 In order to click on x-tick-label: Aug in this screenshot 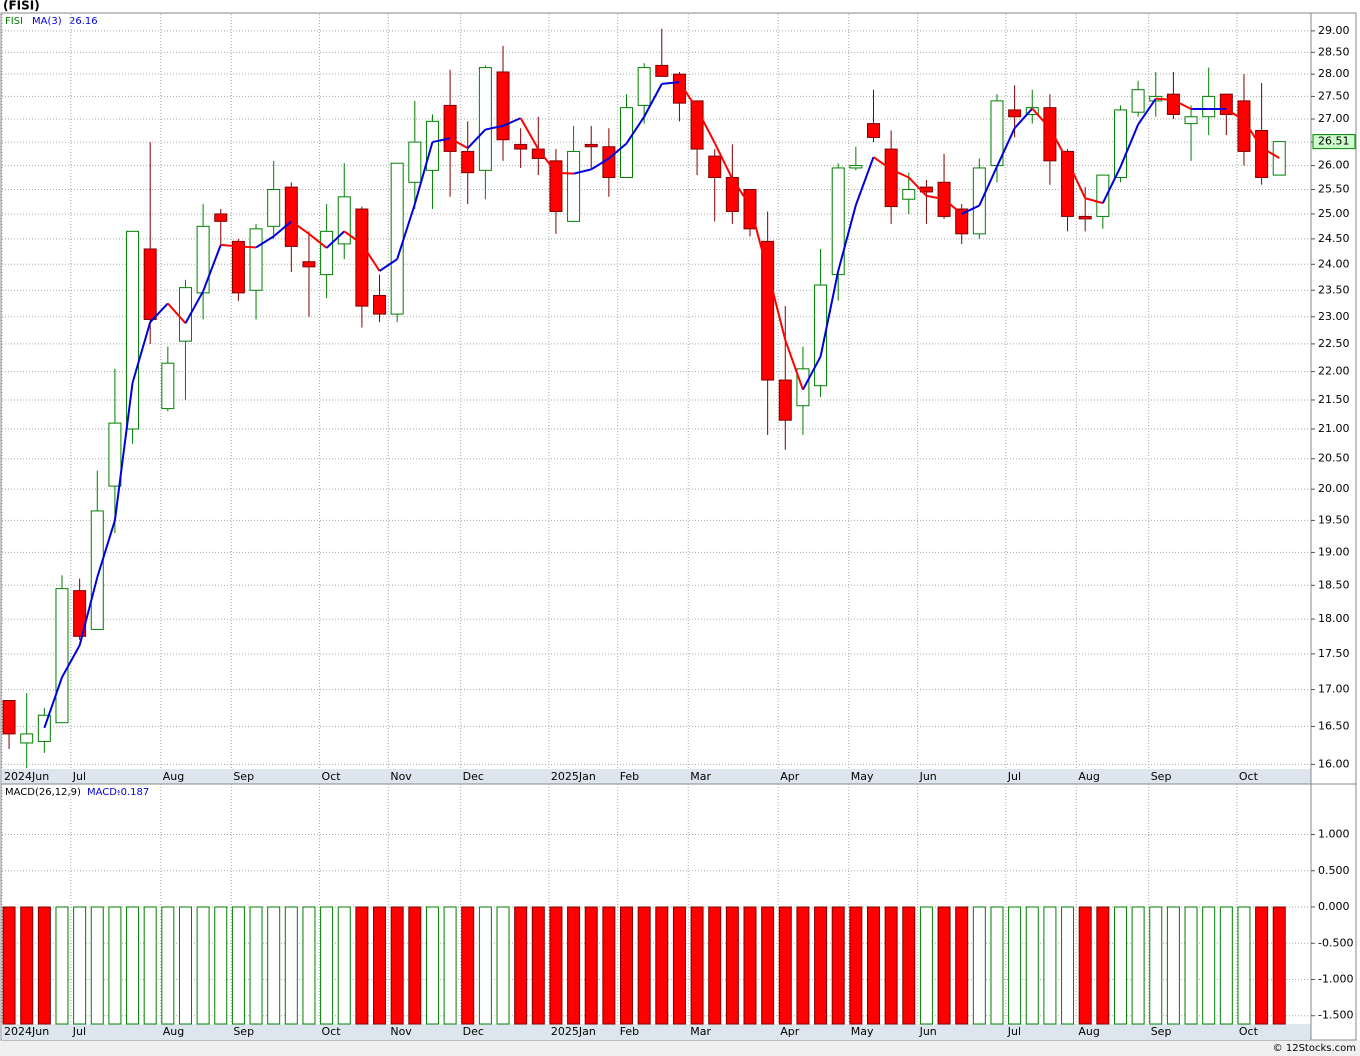, I will do `click(1088, 776)`.